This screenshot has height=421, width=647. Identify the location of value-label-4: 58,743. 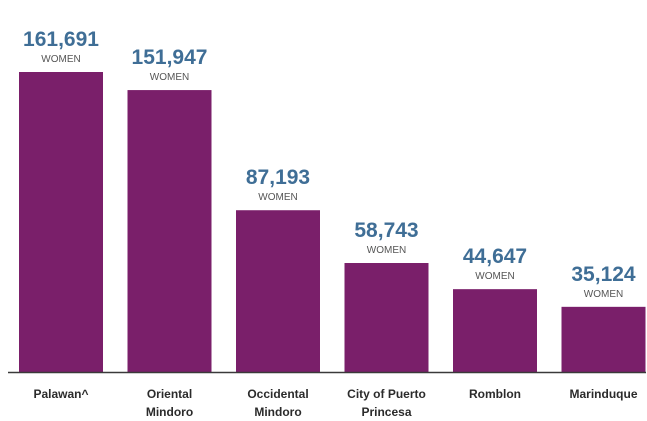
(386, 230).